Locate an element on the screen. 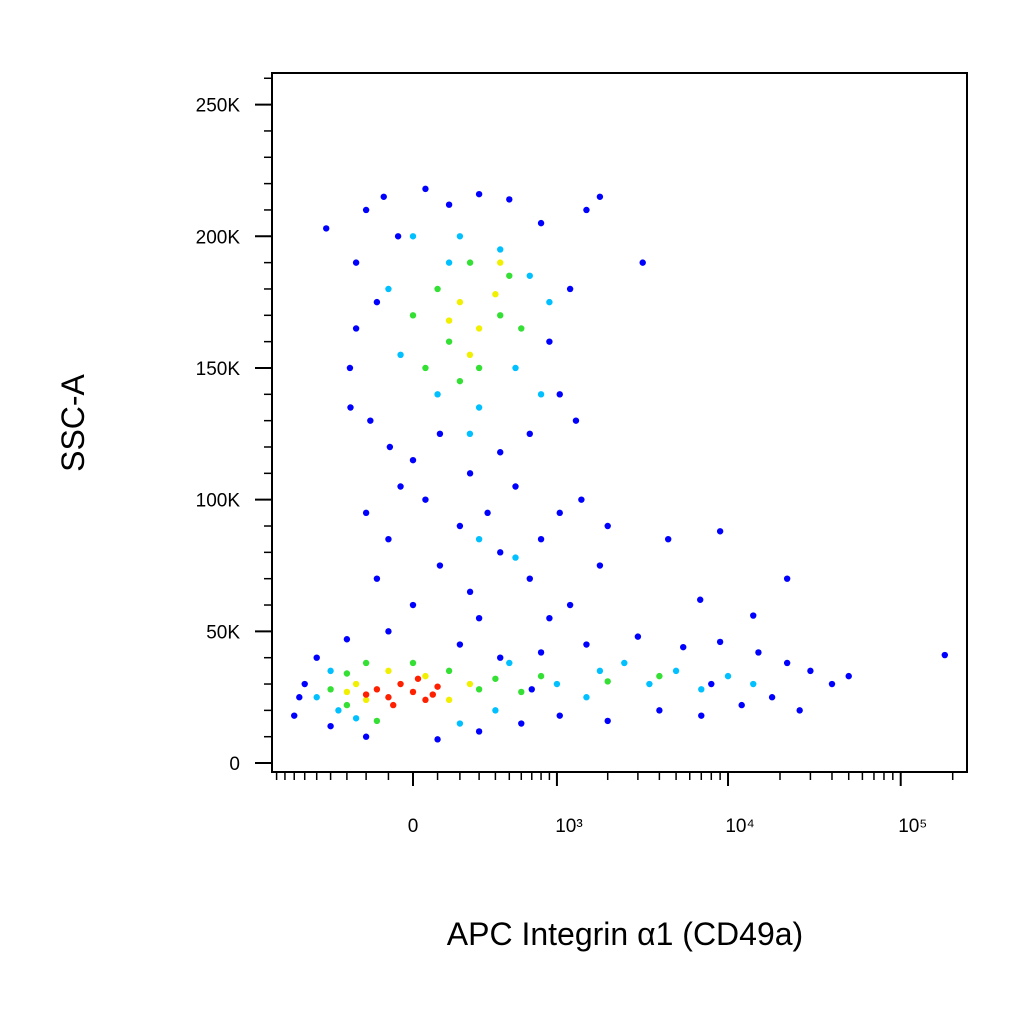 Image resolution: width=1024 pixels, height=1029 pixels. y-tick-label: 0 is located at coordinates (234, 764).